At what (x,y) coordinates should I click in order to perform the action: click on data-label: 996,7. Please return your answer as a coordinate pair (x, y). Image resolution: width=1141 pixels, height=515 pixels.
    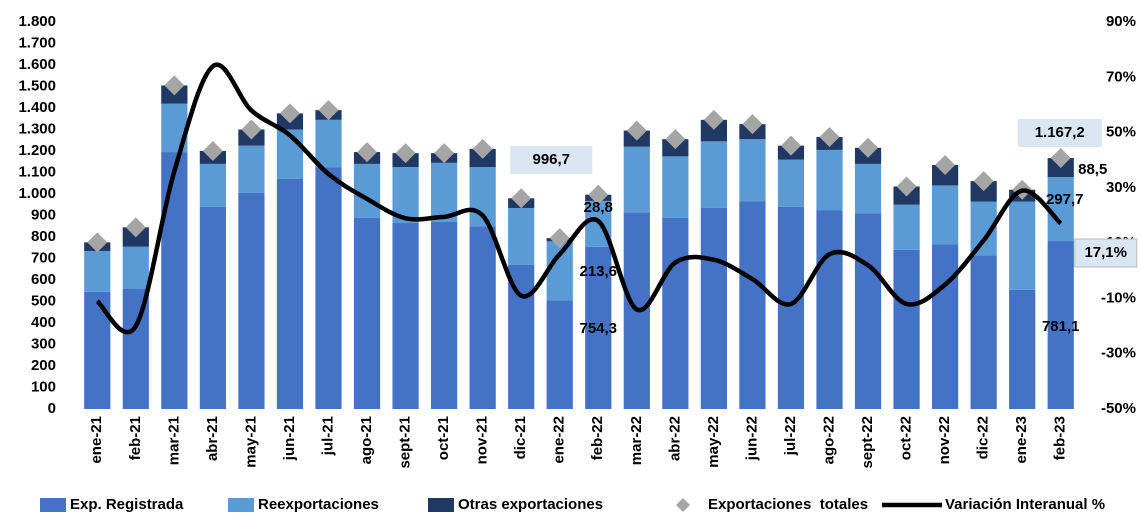
    Looking at the image, I should click on (551, 159).